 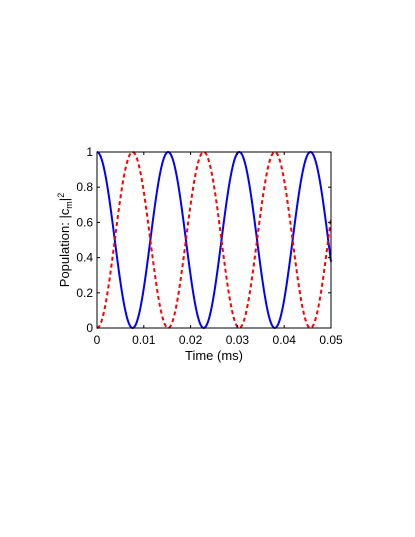 What do you see at coordinates (84, 222) in the screenshot?
I see `y-tick-label: 0.6` at bounding box center [84, 222].